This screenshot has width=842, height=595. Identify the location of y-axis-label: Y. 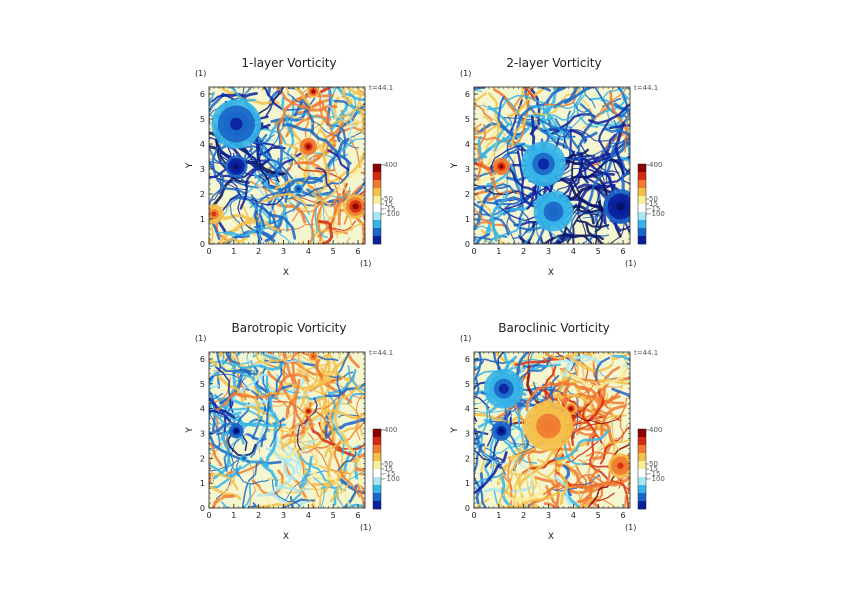
(455, 430).